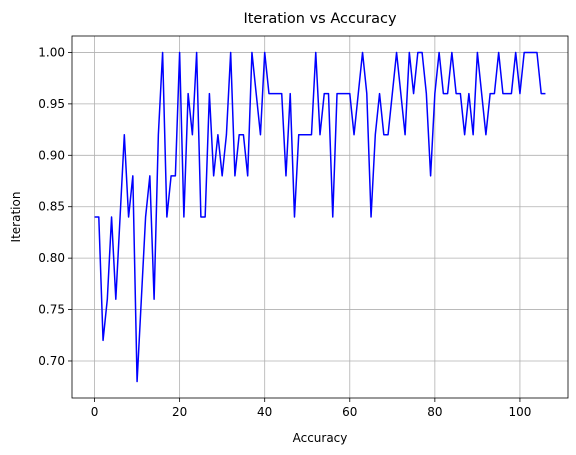 The height and width of the screenshot is (455, 576). I want to click on x-tick-label: 60, so click(349, 412).